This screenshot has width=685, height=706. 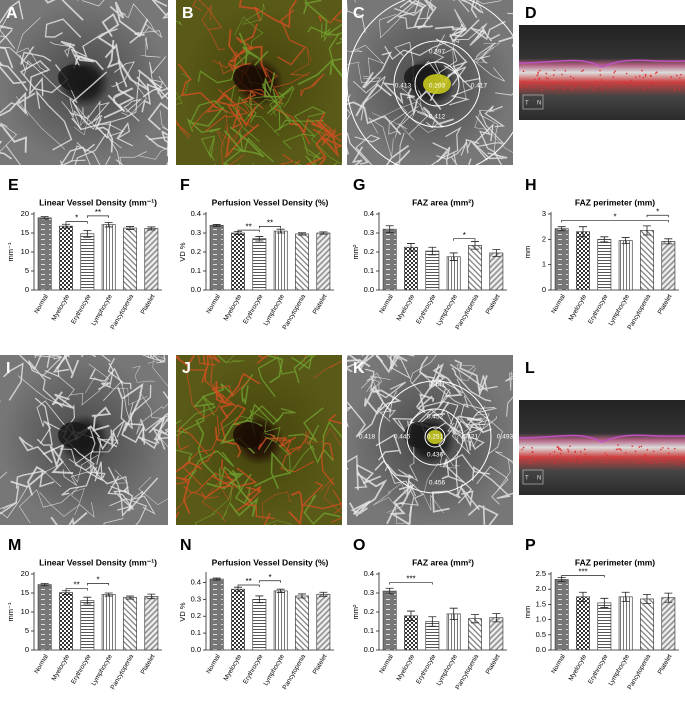 What do you see at coordinates (558, 664) in the screenshot?
I see `x-tick-label: Normal` at bounding box center [558, 664].